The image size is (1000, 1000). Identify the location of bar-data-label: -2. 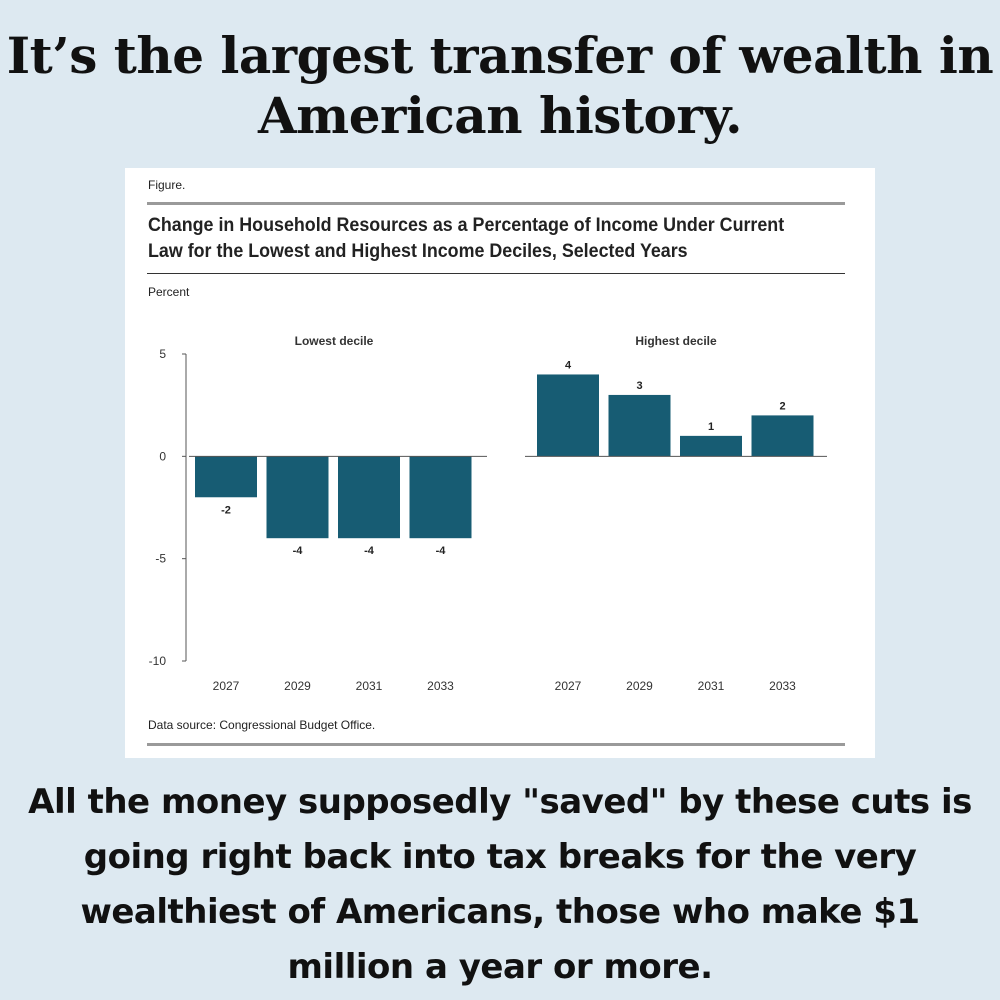
(226, 510).